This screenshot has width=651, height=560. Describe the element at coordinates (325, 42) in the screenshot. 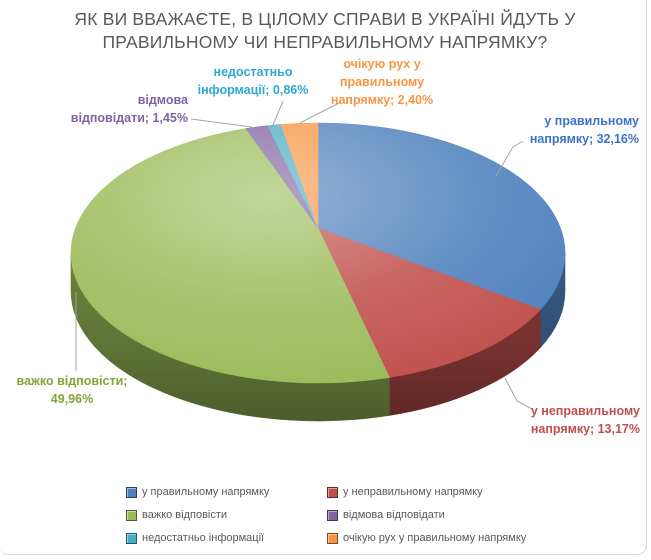

I see `chart-title-line2: ПРАВИЛЬНОМУ ЧИ НЕПРАВИЛЬНОМУ НАПРЯМКУ?` at that location.